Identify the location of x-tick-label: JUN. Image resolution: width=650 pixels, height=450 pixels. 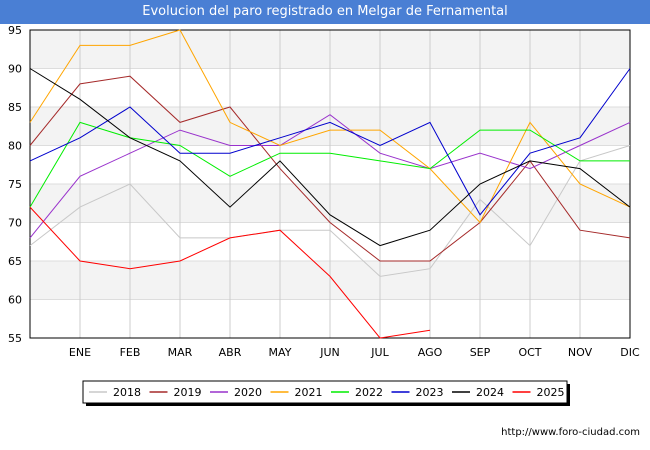
(329, 352).